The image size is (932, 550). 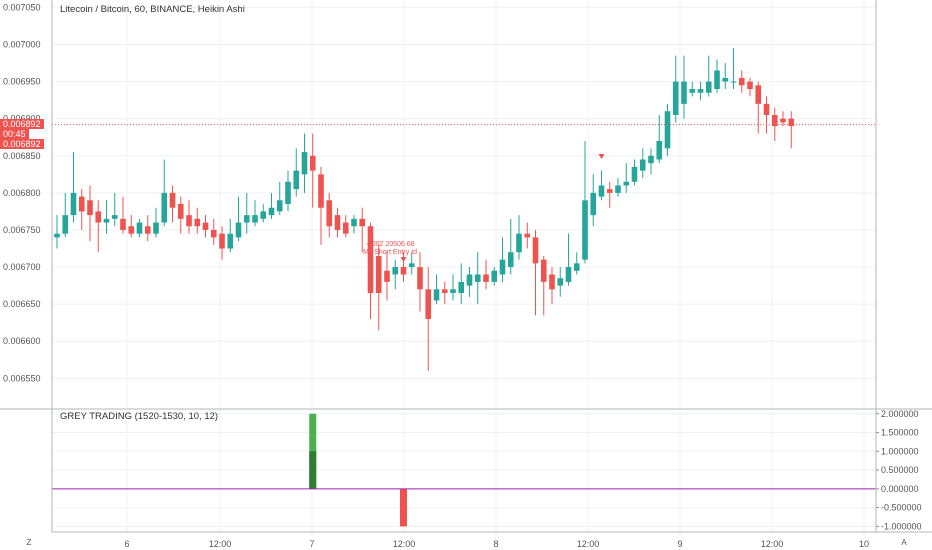 What do you see at coordinates (900, 433) in the screenshot?
I see `indicator-tick-label: 1.500000` at bounding box center [900, 433].